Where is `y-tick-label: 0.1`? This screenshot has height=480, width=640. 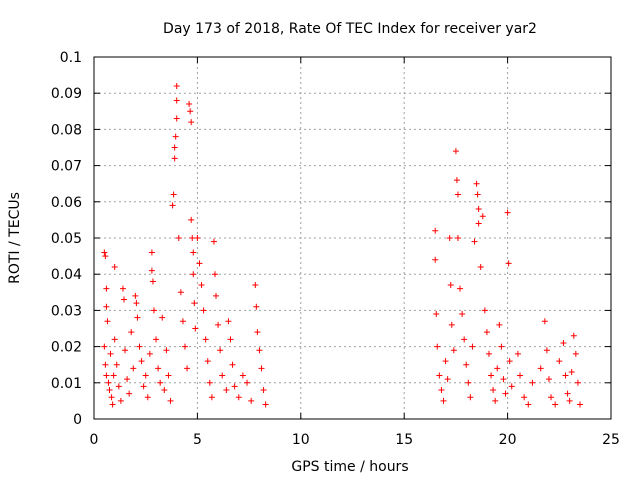
y-tick-label: 0.1 is located at coordinates (71, 58).